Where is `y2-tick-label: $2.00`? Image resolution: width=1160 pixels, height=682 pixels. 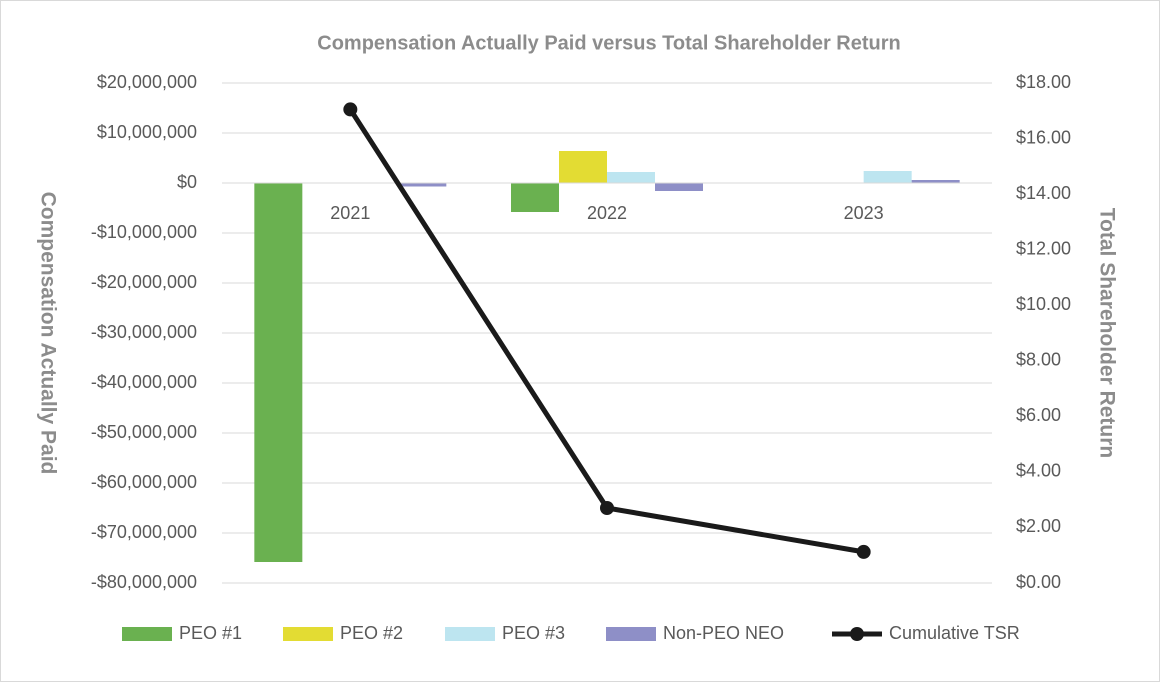 y2-tick-label: $2.00 is located at coordinates (1038, 526).